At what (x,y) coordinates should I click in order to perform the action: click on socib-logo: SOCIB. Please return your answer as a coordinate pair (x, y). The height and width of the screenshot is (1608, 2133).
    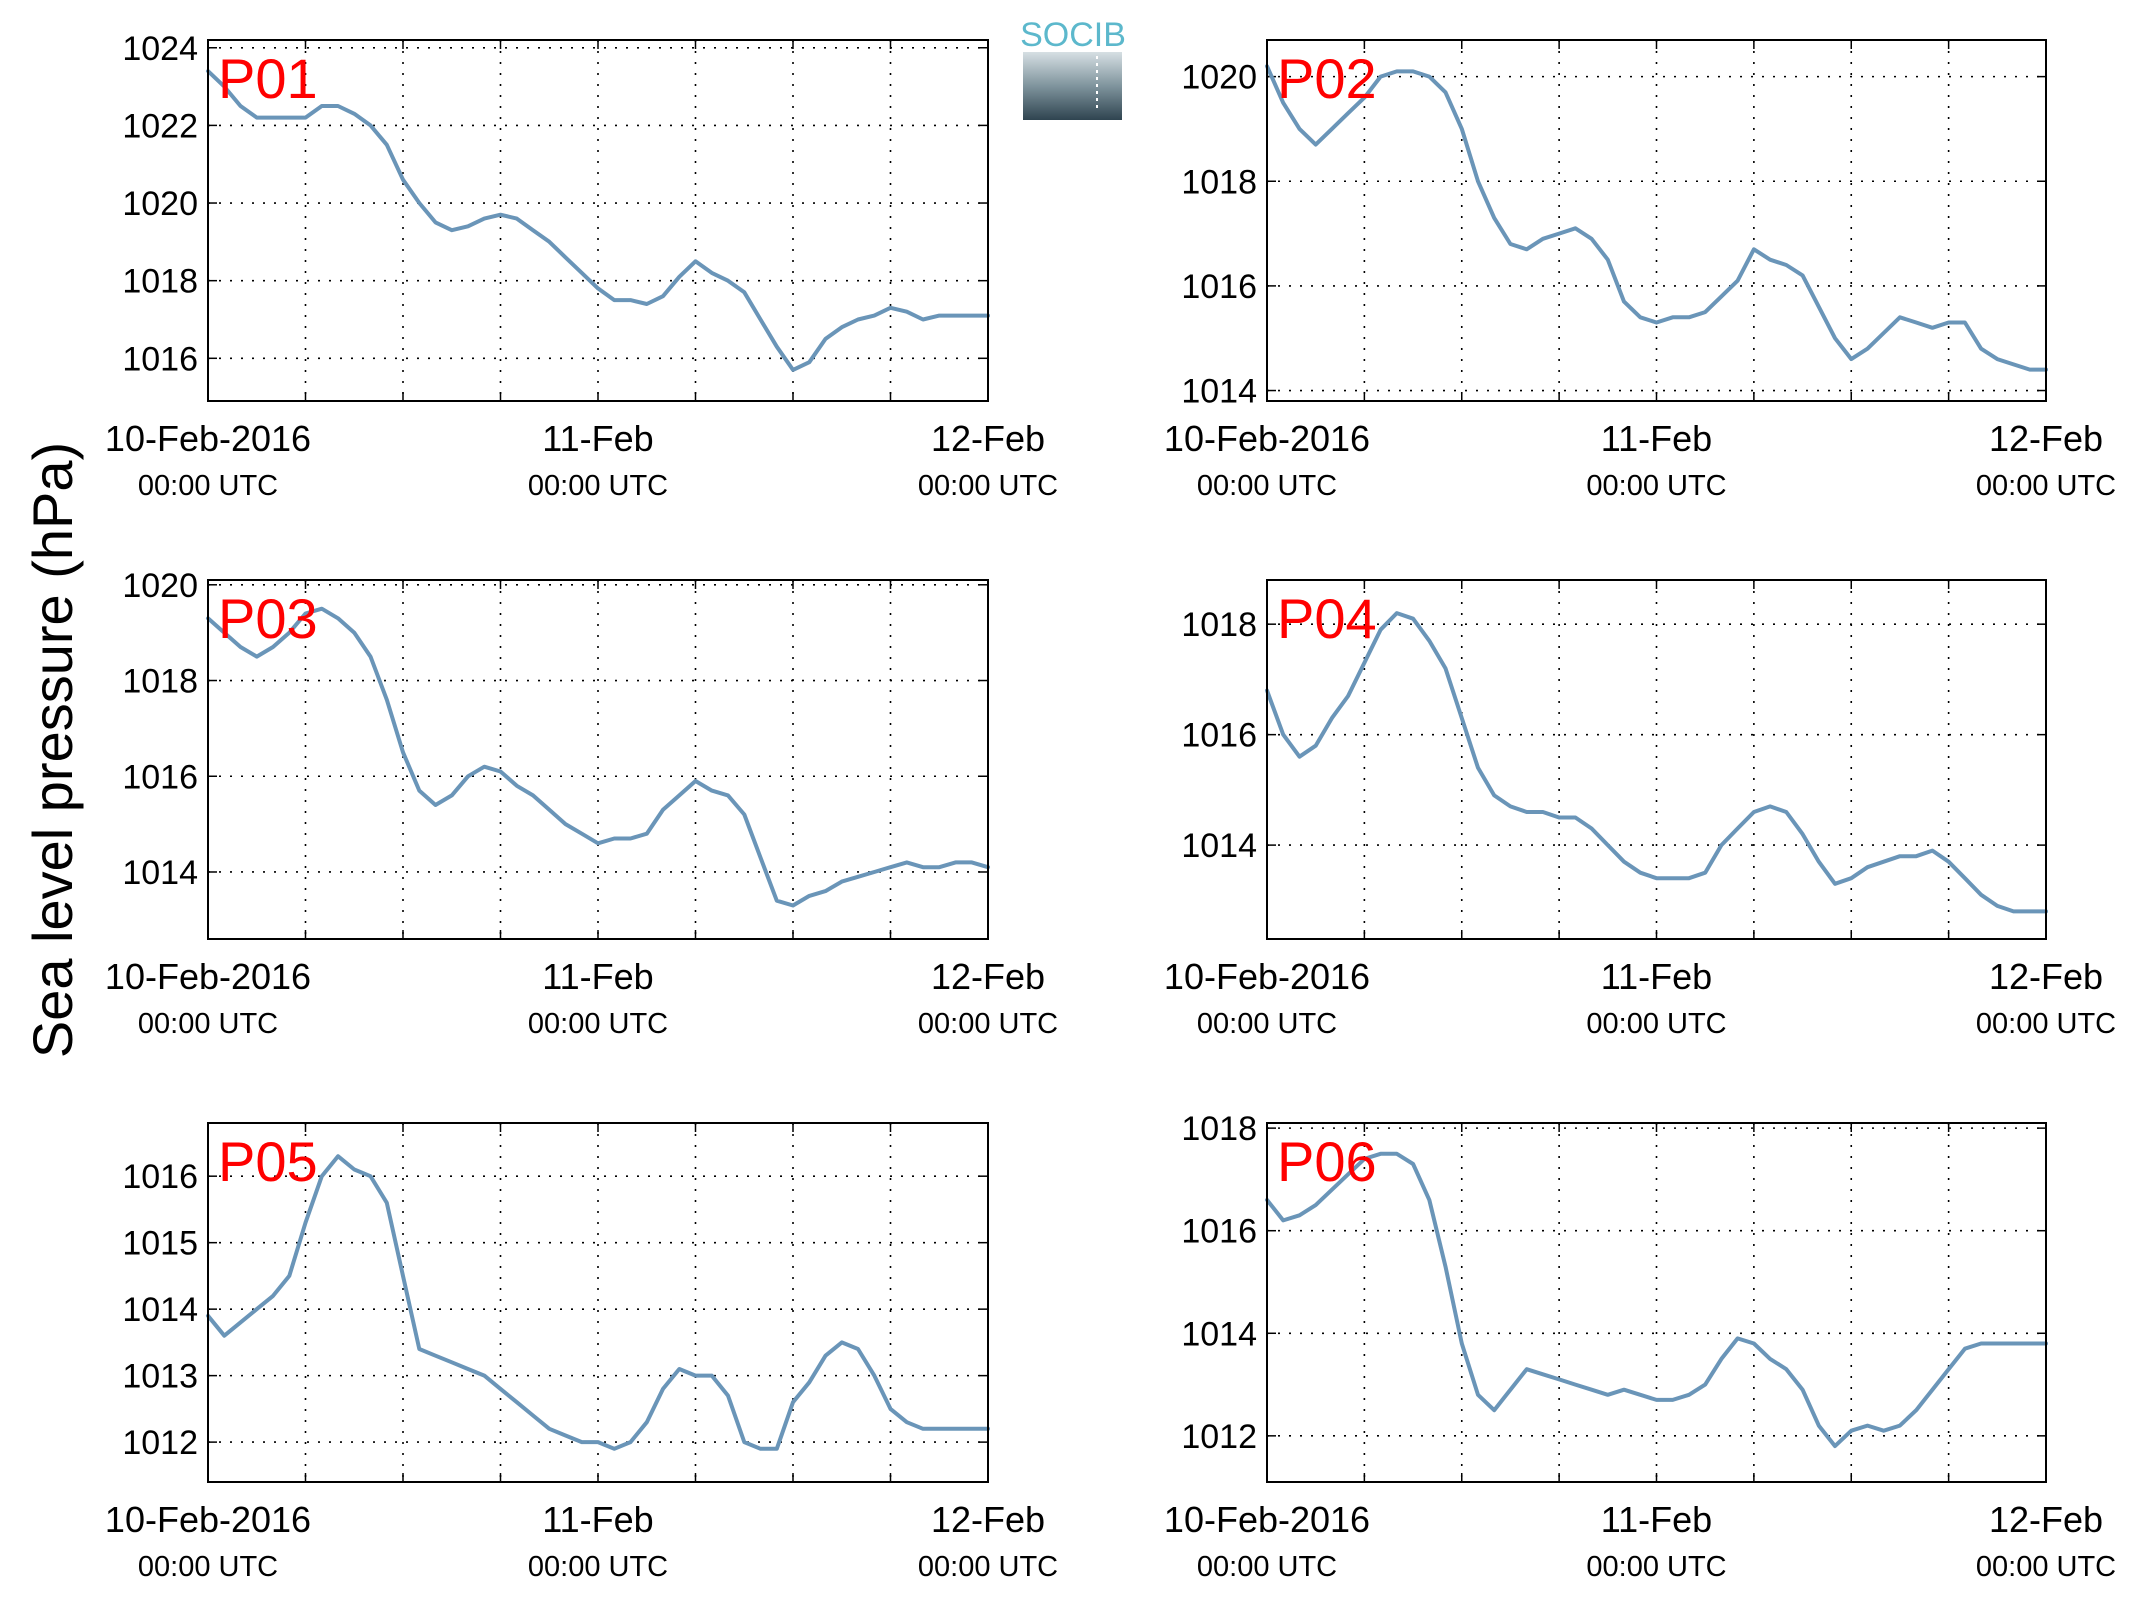
    Looking at the image, I should click on (1073, 68).